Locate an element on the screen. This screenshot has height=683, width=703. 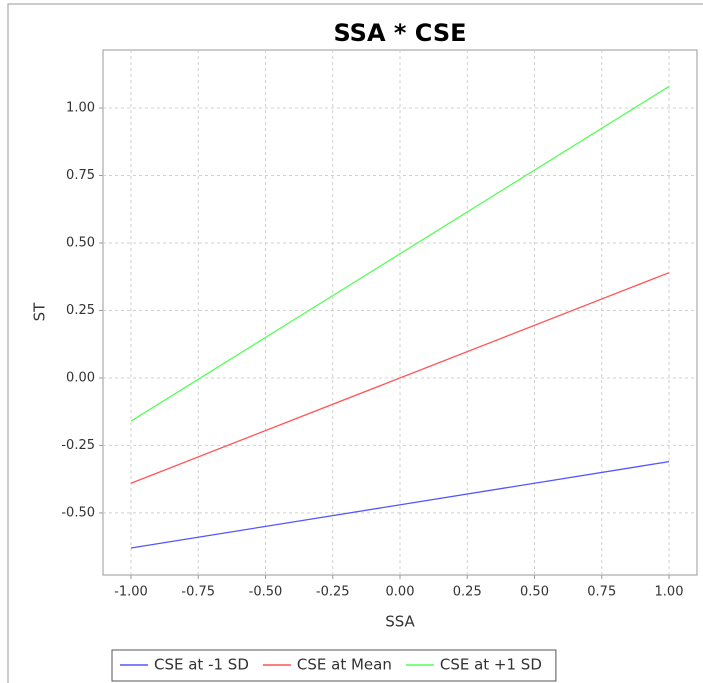
y-axis-label: ST is located at coordinates (40, 312).